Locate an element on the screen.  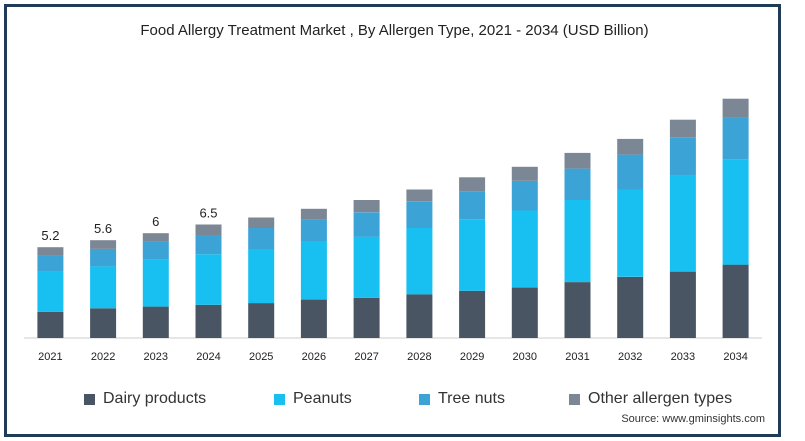
total-label-2021: 5.2 is located at coordinates (50, 235).